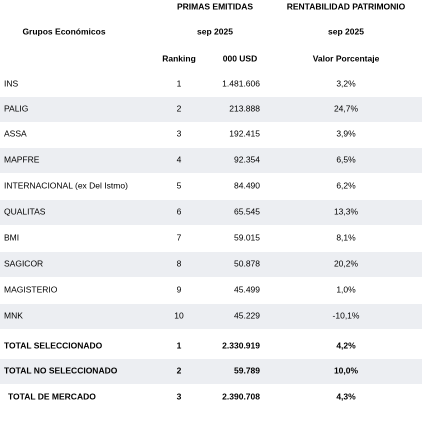  I want to click on cell-ranking: 9, so click(179, 289).